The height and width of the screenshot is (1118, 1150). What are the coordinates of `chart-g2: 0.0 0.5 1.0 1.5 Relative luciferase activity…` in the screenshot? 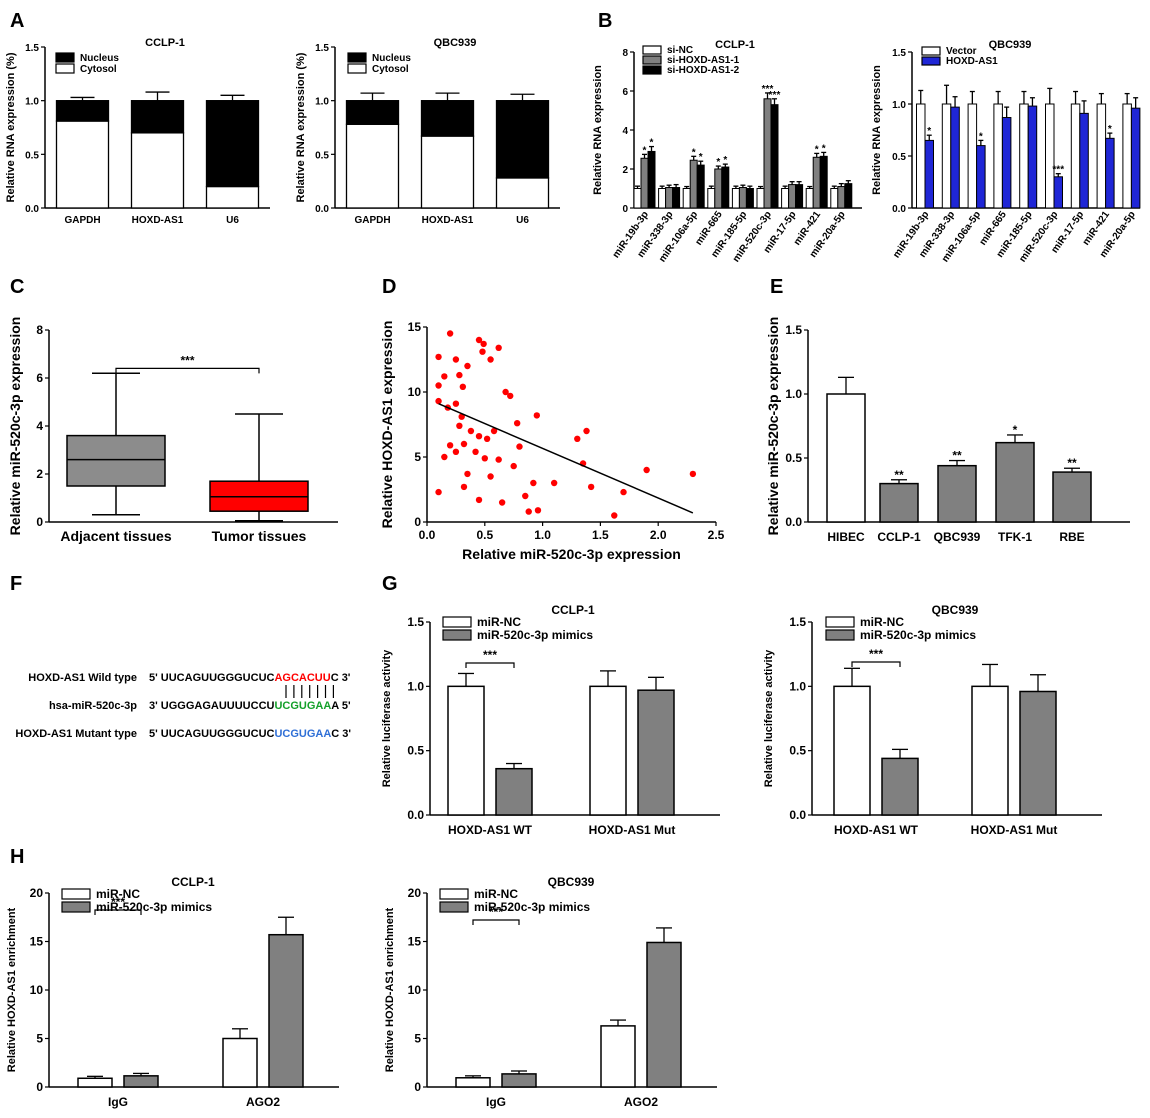 It's located at (932, 720).